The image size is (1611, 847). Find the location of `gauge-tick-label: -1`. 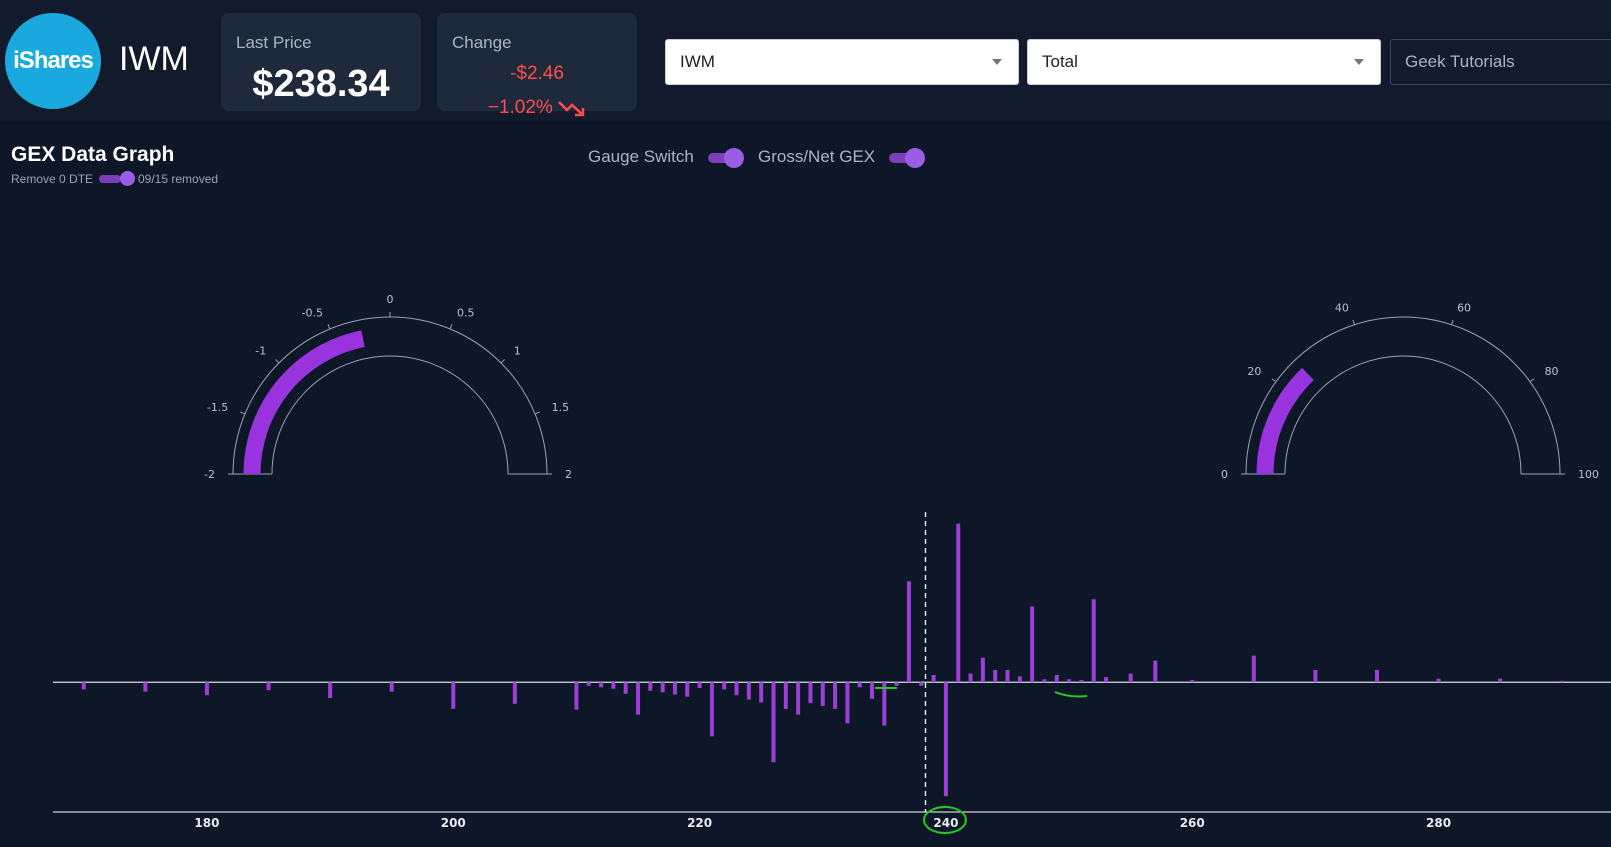

gauge-tick-label: -1 is located at coordinates (260, 350).